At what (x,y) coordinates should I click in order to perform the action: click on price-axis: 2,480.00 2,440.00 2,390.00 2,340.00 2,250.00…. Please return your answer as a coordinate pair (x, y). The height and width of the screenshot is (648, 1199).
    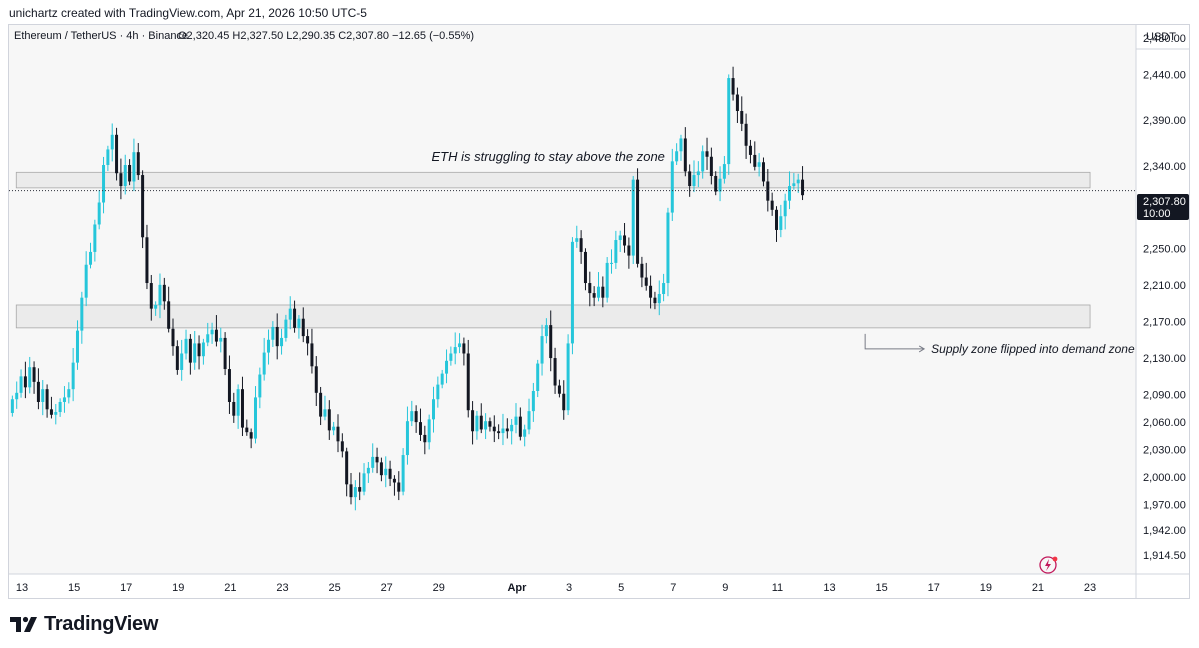
    Looking at the image, I should click on (1164, 297).